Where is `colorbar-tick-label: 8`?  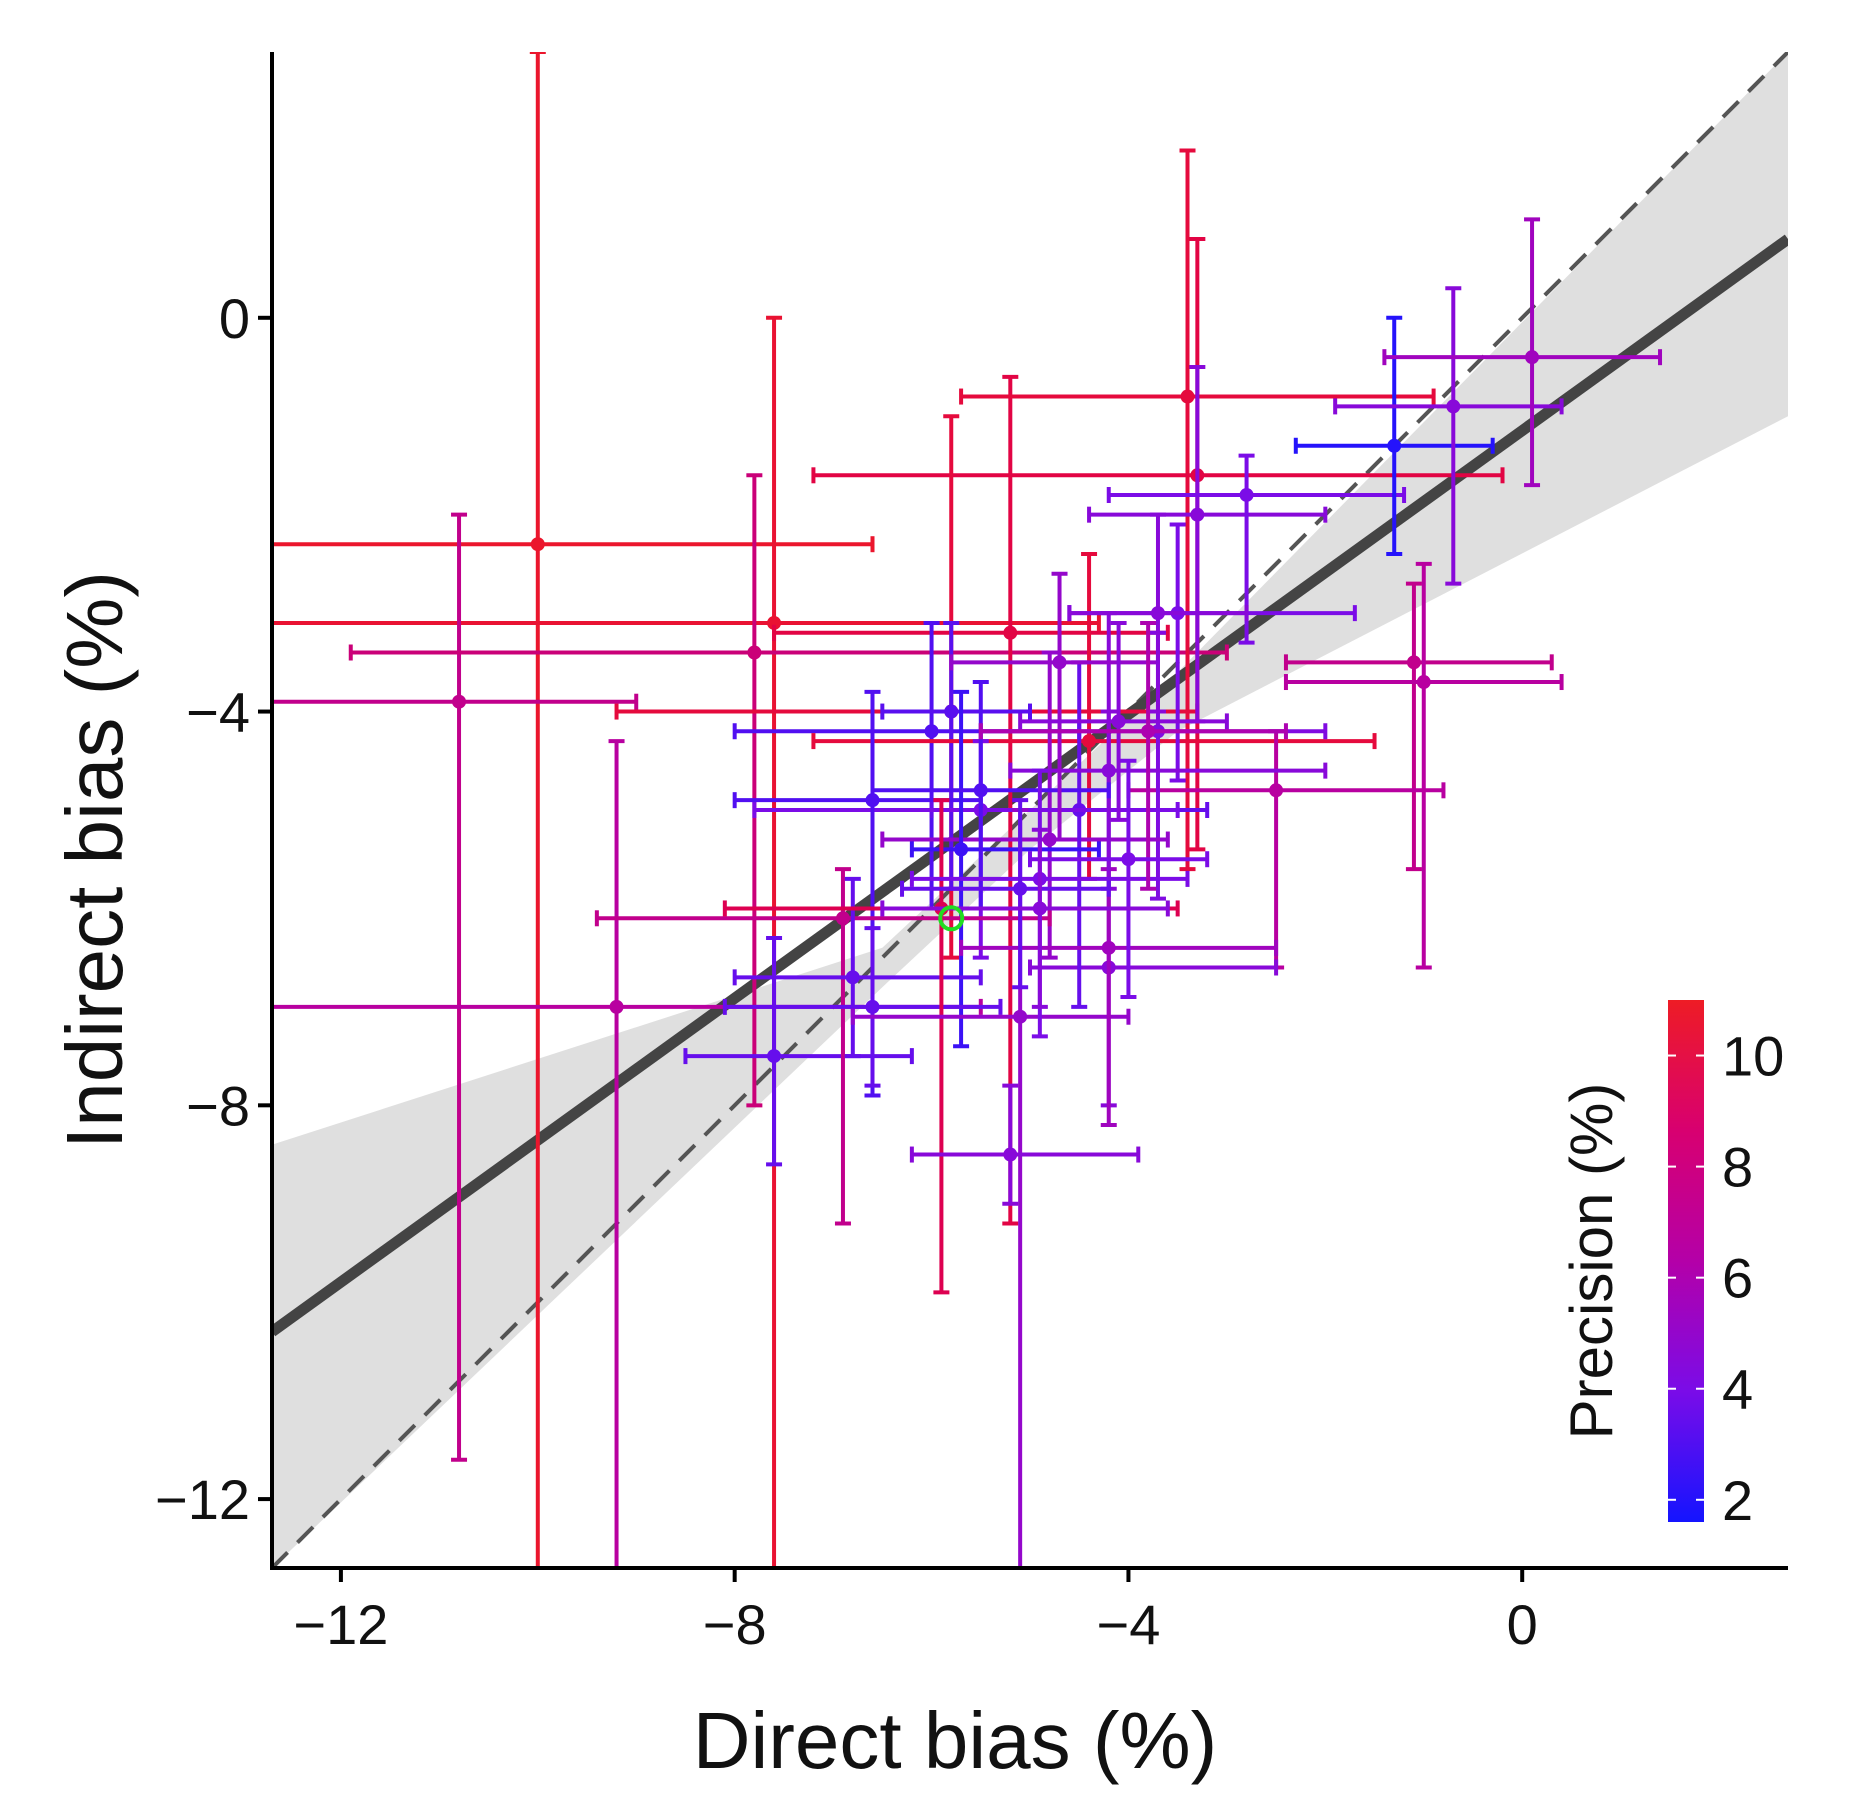 colorbar-tick-label: 8 is located at coordinates (1737, 1167).